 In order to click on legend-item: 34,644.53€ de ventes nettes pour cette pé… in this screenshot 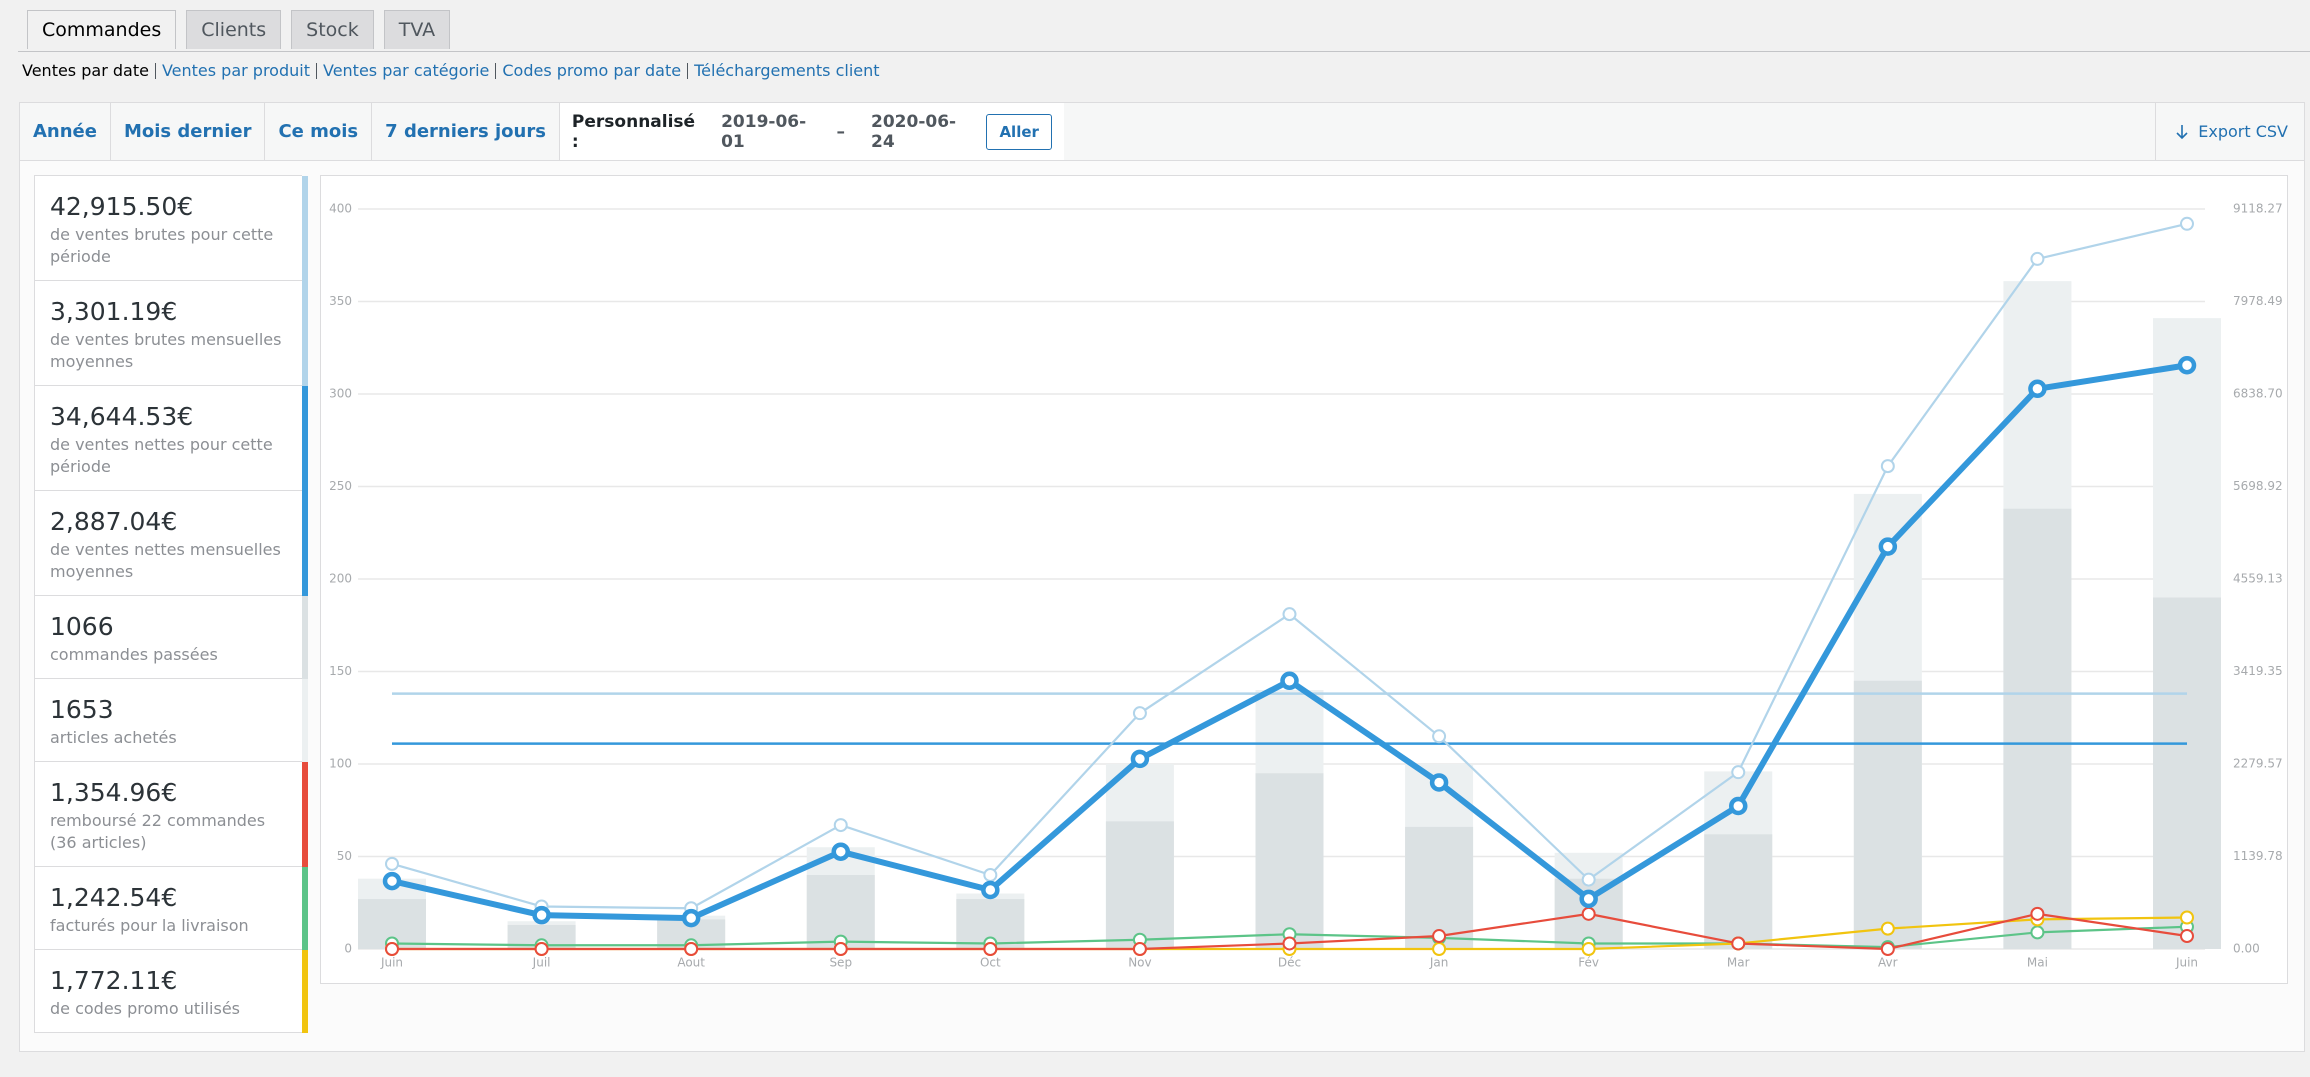, I will do `click(171, 438)`.